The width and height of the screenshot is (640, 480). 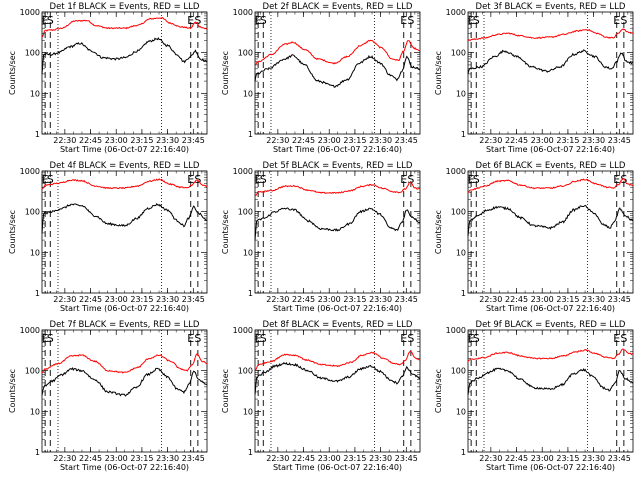 I want to click on panel-title: Det 4f BLACK = Events, RED = LLD, so click(x=125, y=166).